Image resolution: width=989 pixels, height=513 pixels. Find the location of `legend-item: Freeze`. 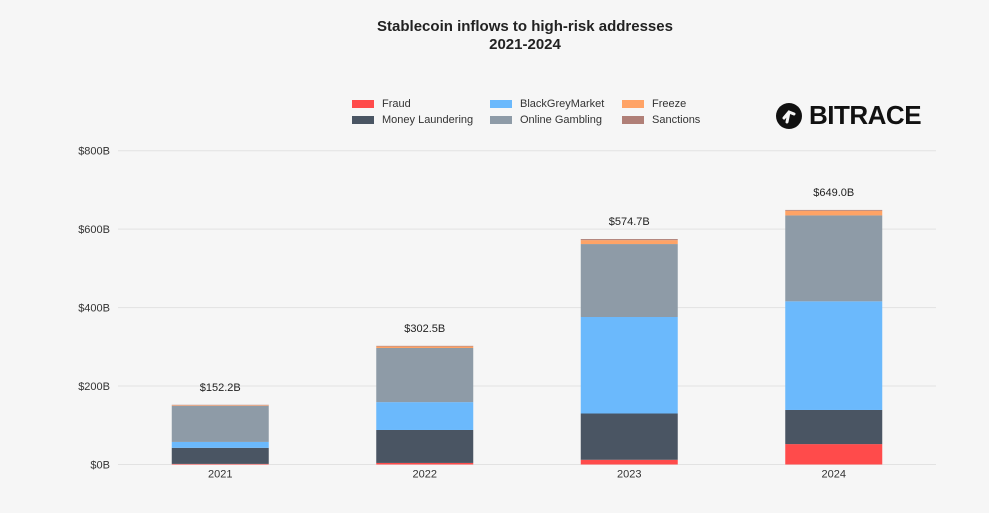

legend-item: Freeze is located at coordinates (654, 104).